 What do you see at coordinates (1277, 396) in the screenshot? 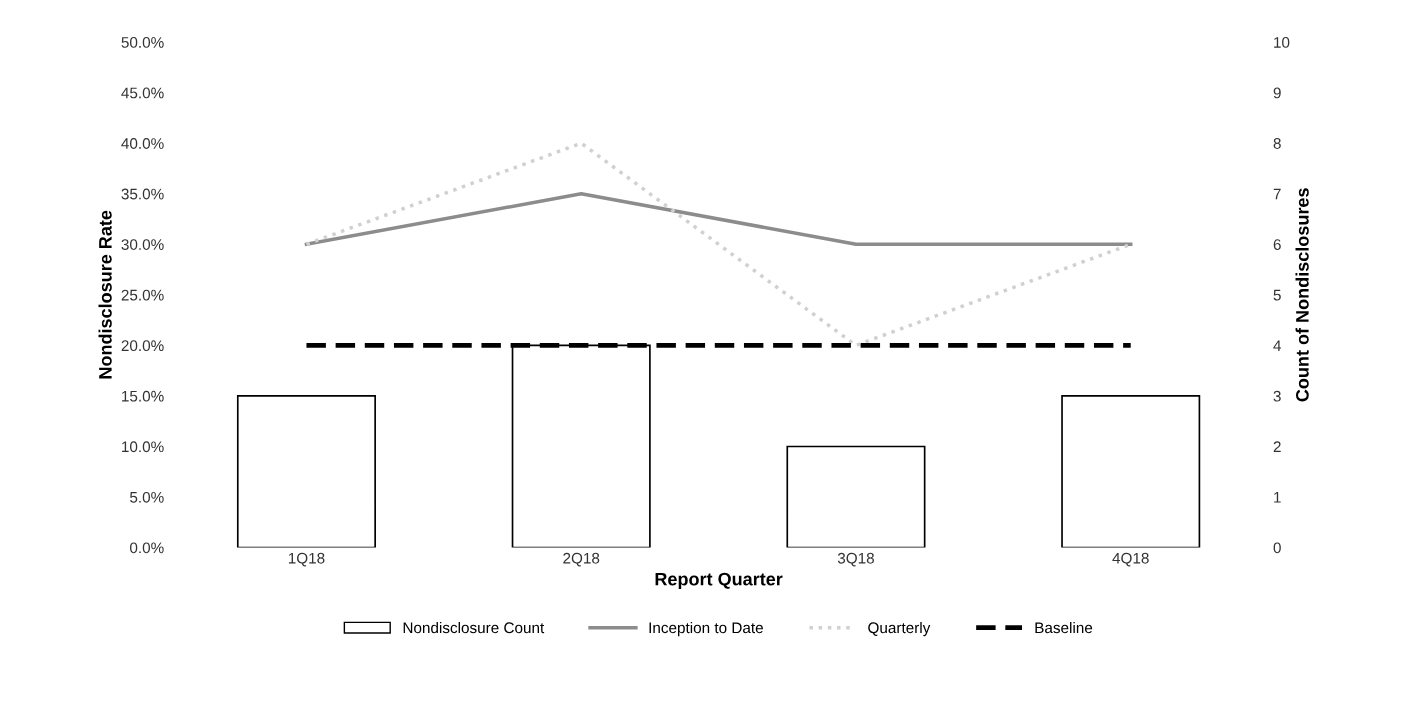
I see `y2-tick-label: 3` at bounding box center [1277, 396].